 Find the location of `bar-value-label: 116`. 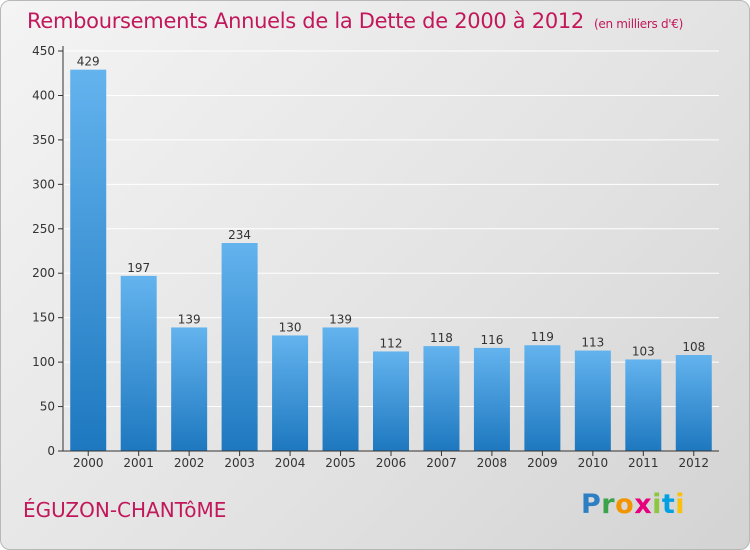

bar-value-label: 116 is located at coordinates (491, 340).